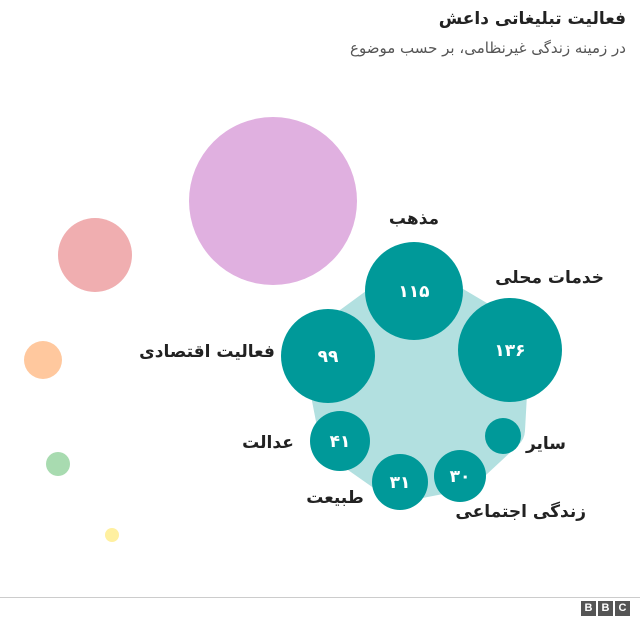 The width and height of the screenshot is (640, 619). Describe the element at coordinates (334, 498) in the screenshot. I see `series-name-label: طبیعت` at that location.